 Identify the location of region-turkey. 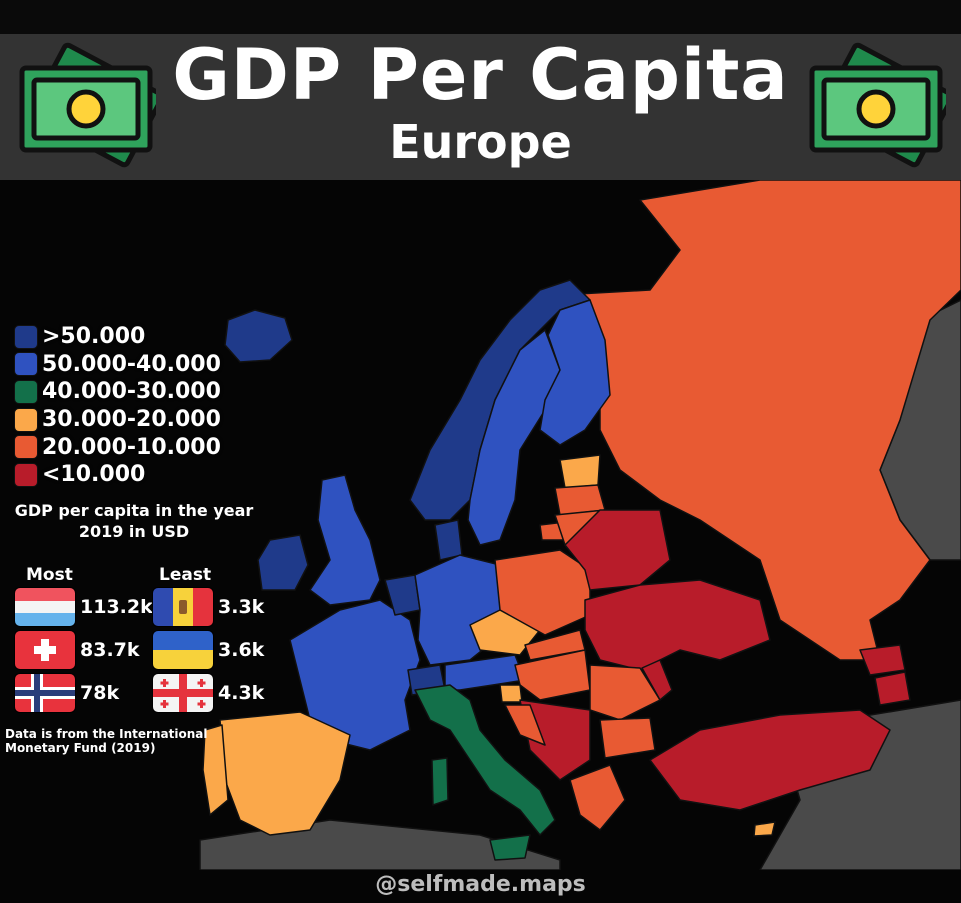
(770, 760).